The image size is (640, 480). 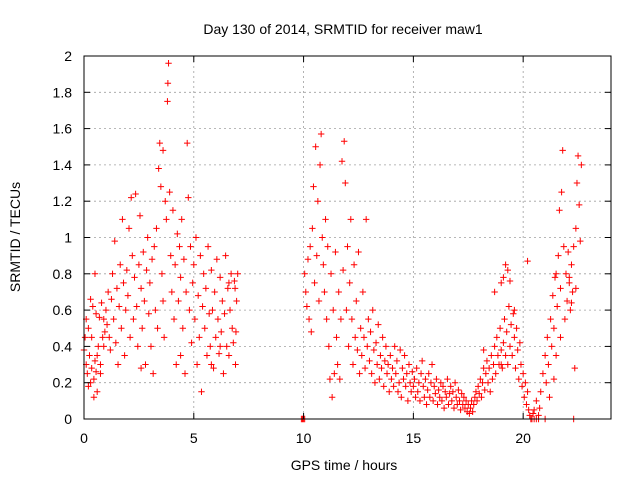 I want to click on x-tick-labels: 0 5 10 15 20, so click(x=305, y=438).